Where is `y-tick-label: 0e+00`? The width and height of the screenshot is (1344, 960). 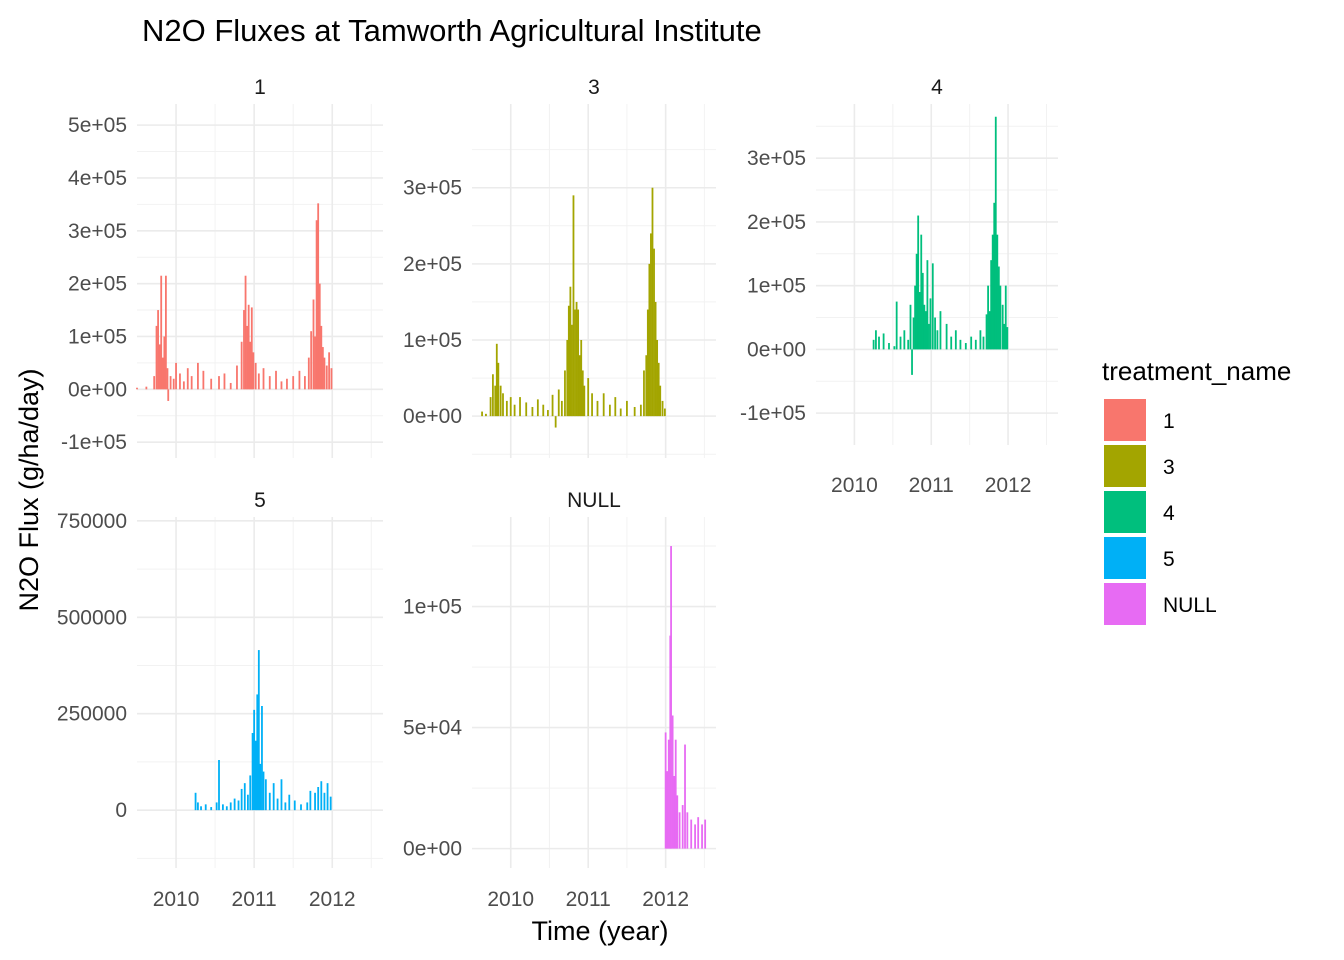 y-tick-label: 0e+00 is located at coordinates (776, 349).